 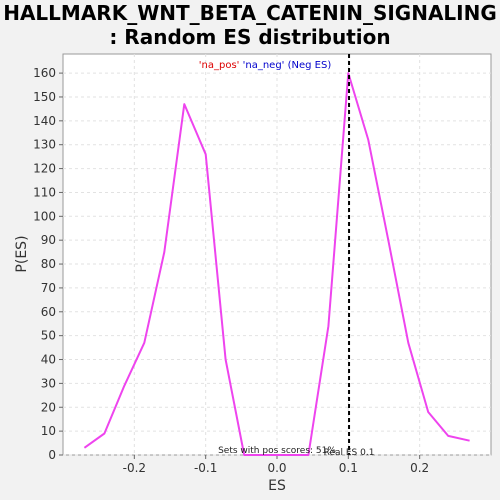 I want to click on real-es-label: Real ES 0.1, so click(x=349, y=453).